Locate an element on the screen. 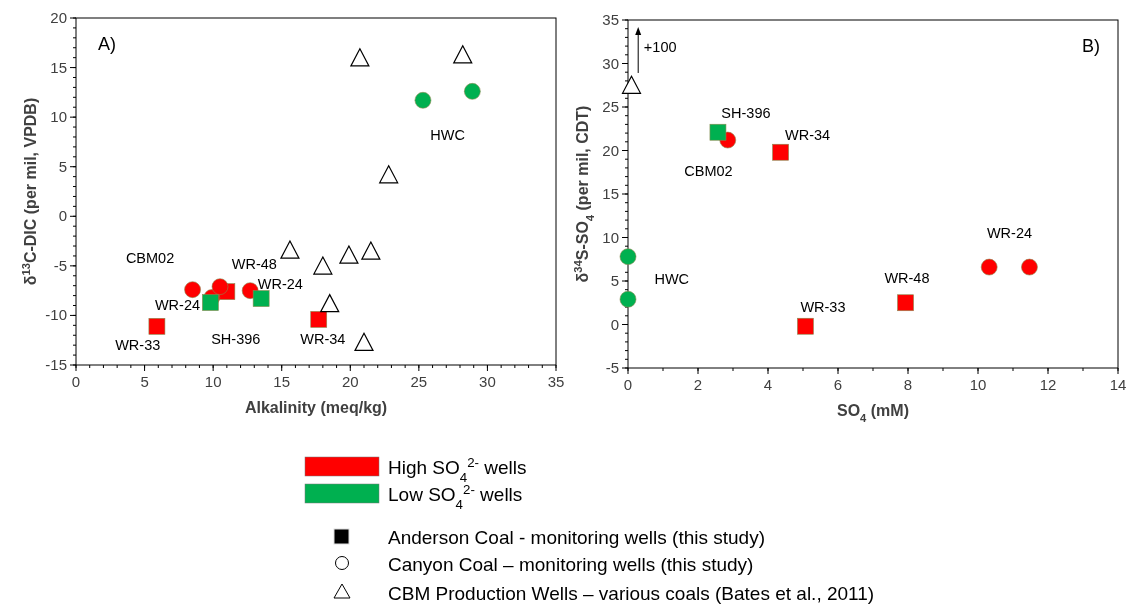 This screenshot has height=607, width=1132. x-tick-label: 4 is located at coordinates (768, 384).